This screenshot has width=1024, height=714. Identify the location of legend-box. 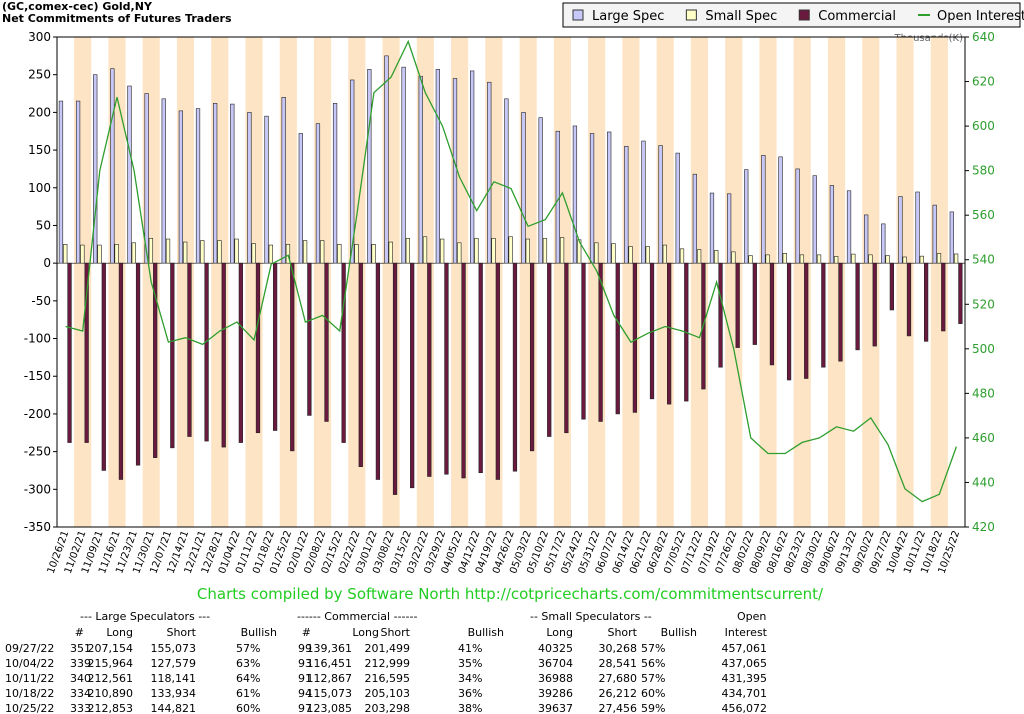
(791, 15).